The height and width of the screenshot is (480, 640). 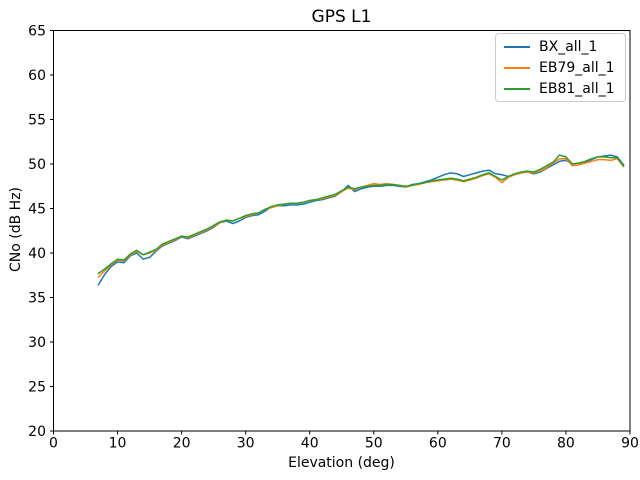 I want to click on x-tick-label: 0, so click(x=53, y=444).